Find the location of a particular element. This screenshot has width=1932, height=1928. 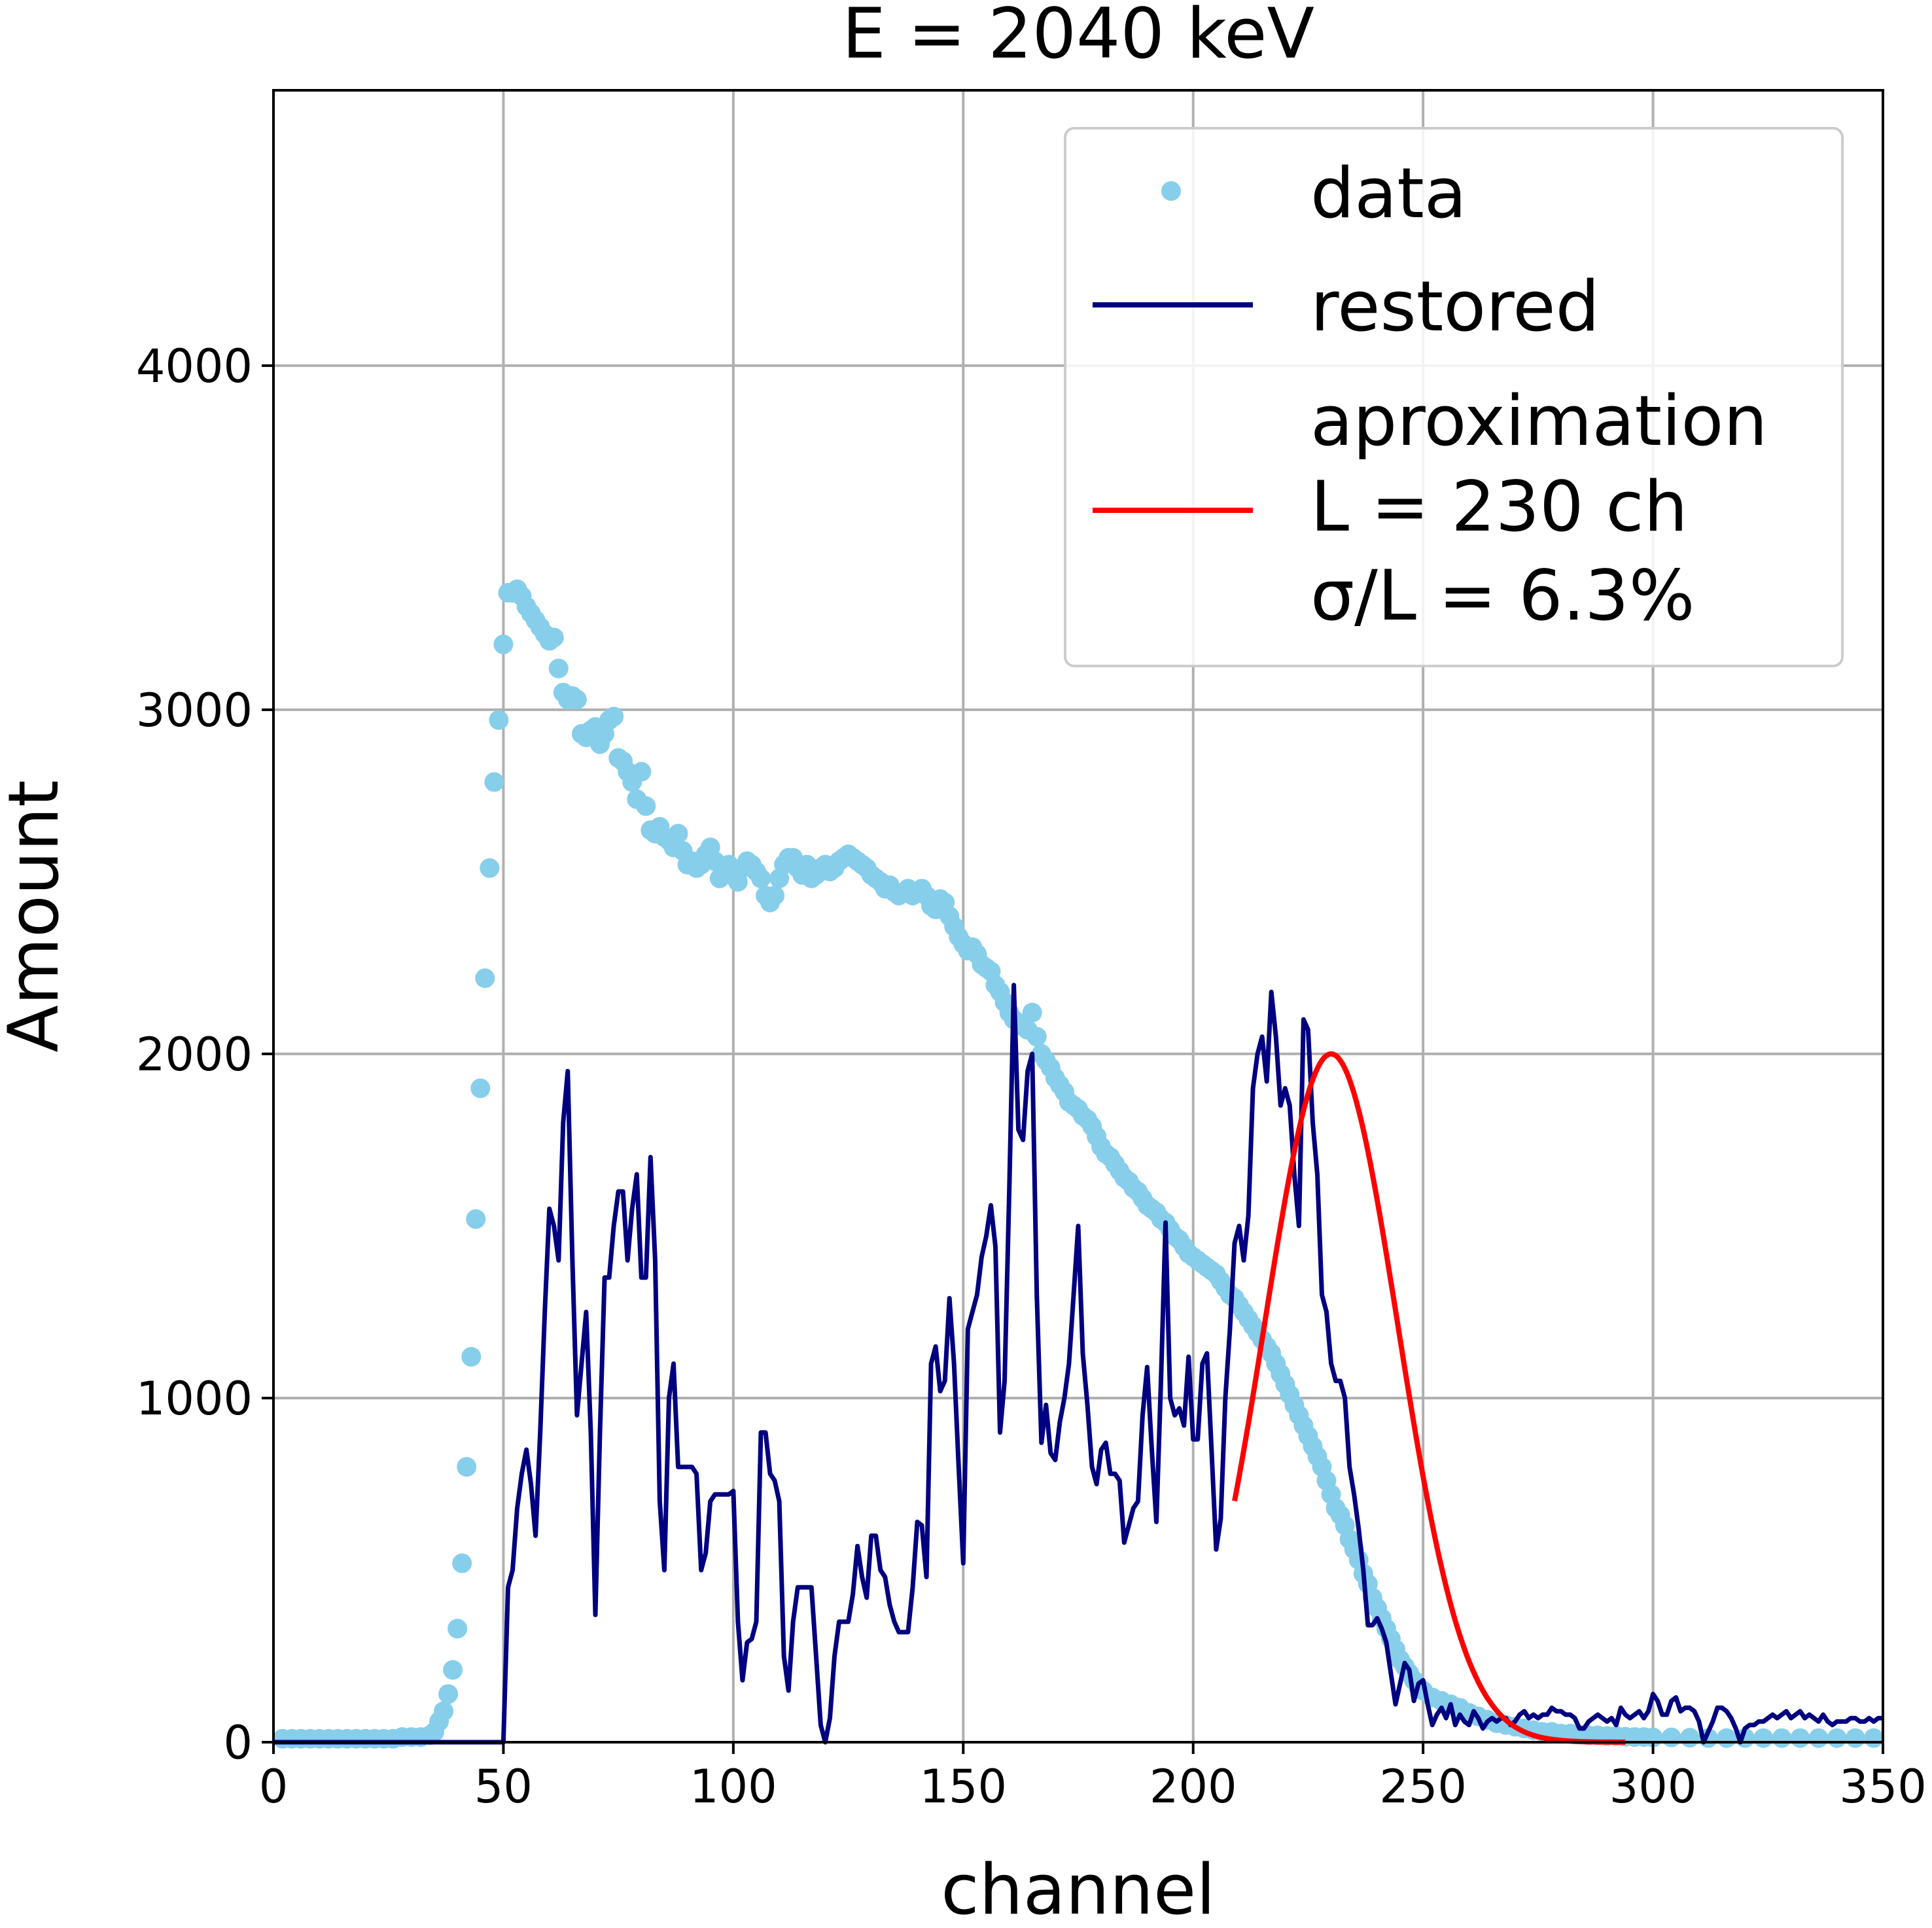

y-tick-label: 4000 is located at coordinates (194, 366).